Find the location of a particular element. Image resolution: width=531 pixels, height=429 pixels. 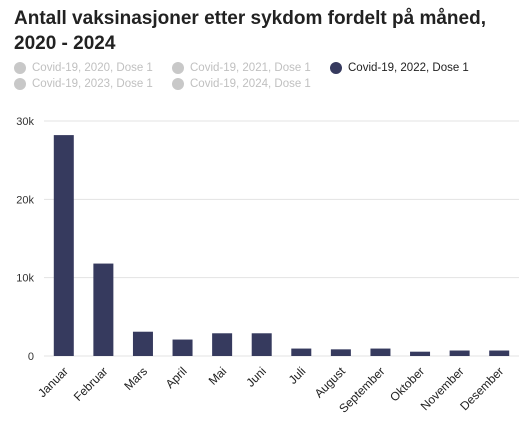

x-tick-label: Juni is located at coordinates (255, 376).